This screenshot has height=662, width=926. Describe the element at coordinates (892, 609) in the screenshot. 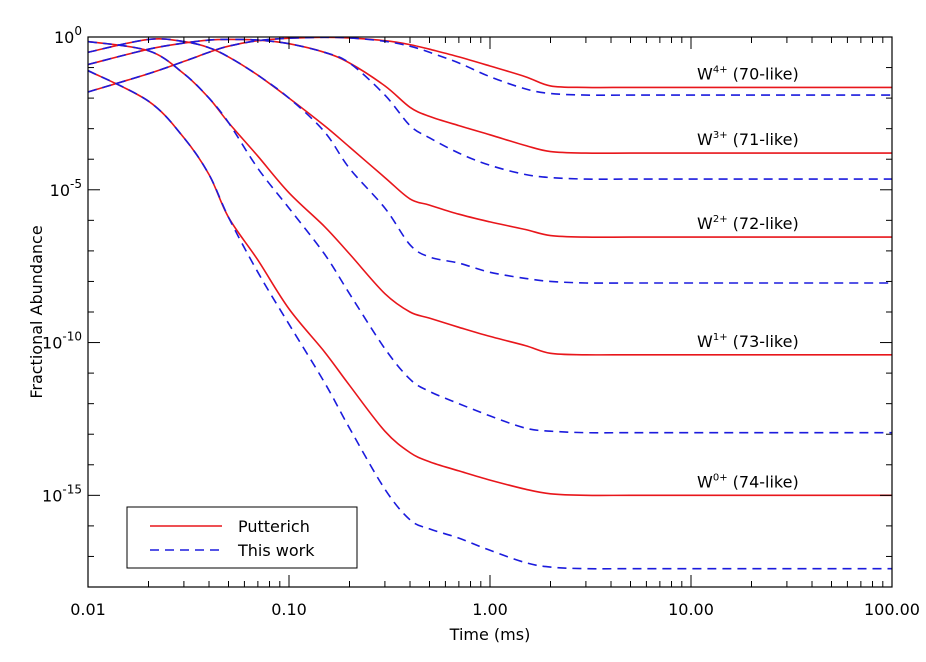

I see `x-tick-label: 100.00` at that location.